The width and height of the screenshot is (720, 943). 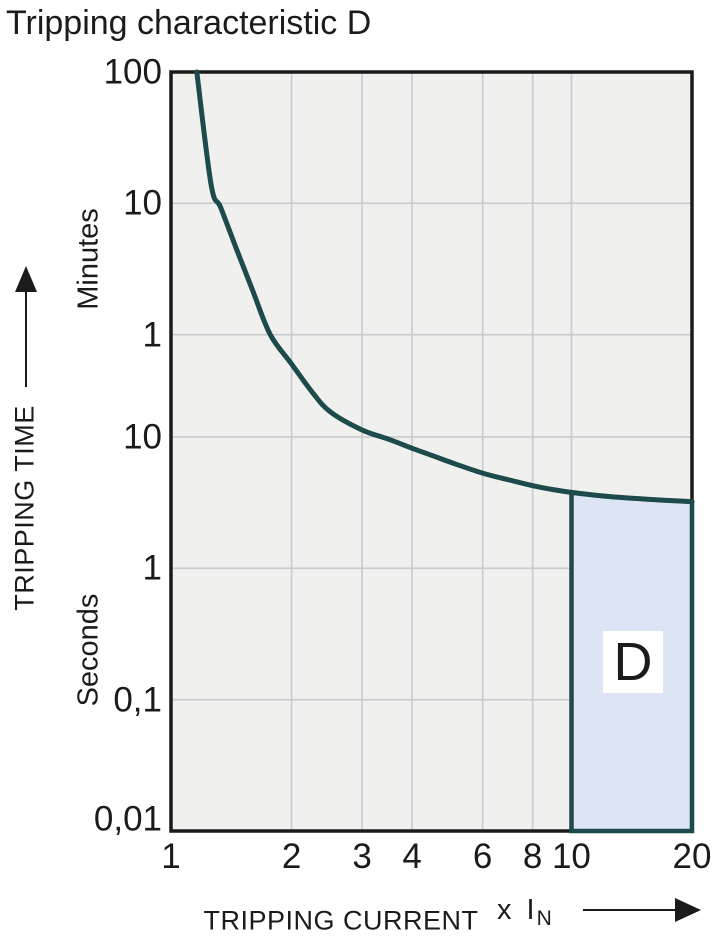 I want to click on y-axis-unit-seconds: Seconds, so click(x=88, y=650).